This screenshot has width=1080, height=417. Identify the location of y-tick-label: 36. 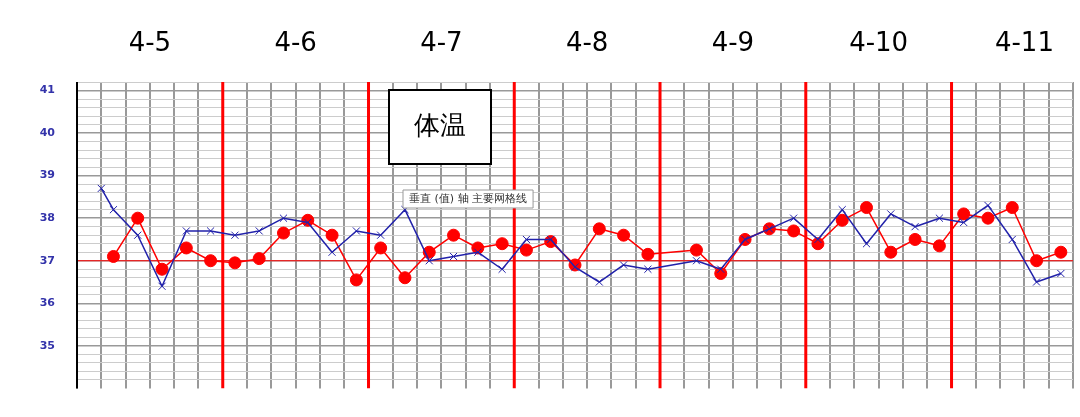
(47, 303).